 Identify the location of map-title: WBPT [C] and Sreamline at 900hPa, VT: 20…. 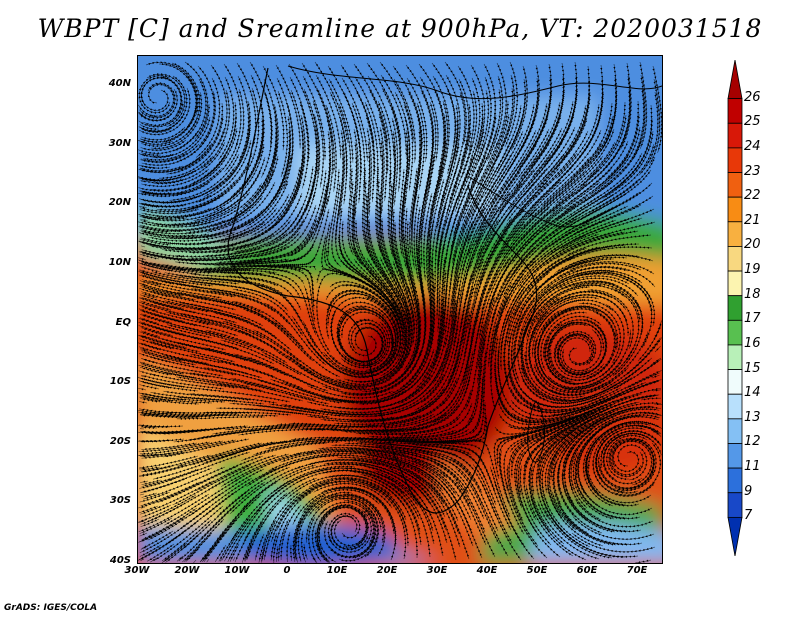
(400, 28).